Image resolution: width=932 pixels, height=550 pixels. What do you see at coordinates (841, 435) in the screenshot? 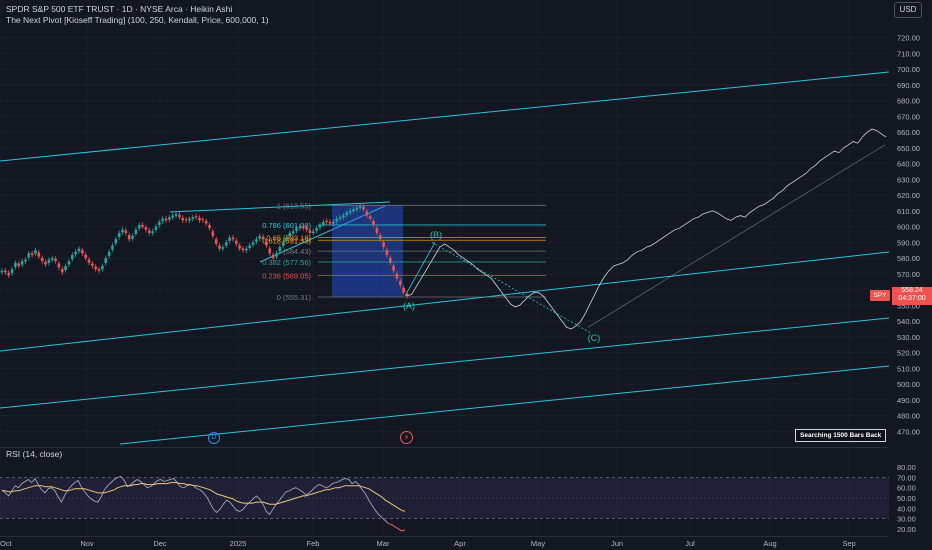
I see `search-status-badge: Searching 1500 Bars Back` at bounding box center [841, 435].